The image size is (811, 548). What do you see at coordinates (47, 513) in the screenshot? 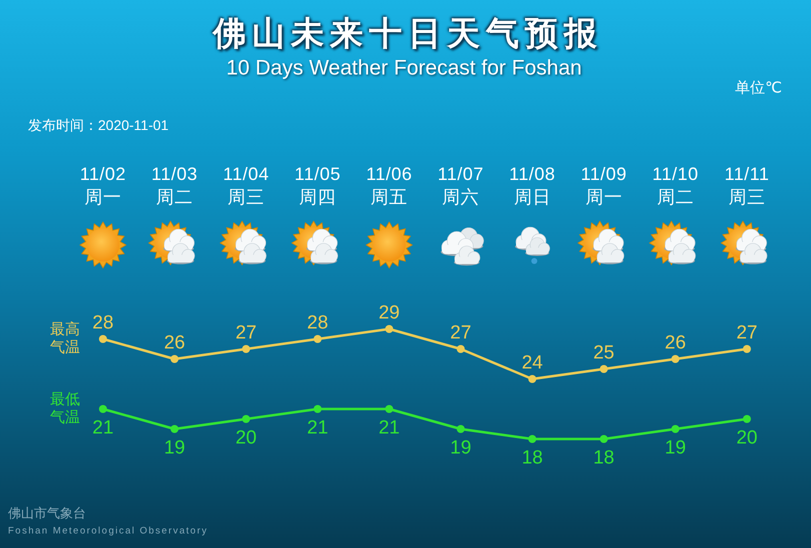
I see `text: 佛山市气象台` at bounding box center [47, 513].